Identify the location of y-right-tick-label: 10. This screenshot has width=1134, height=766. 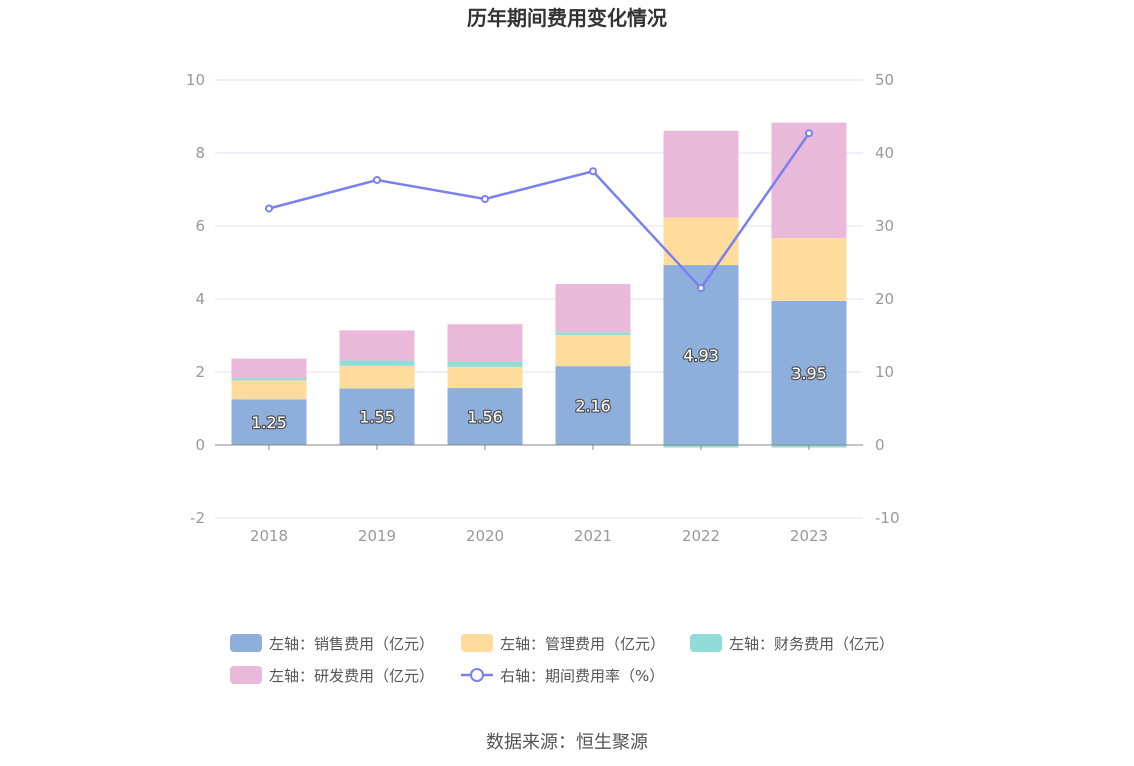
(884, 372).